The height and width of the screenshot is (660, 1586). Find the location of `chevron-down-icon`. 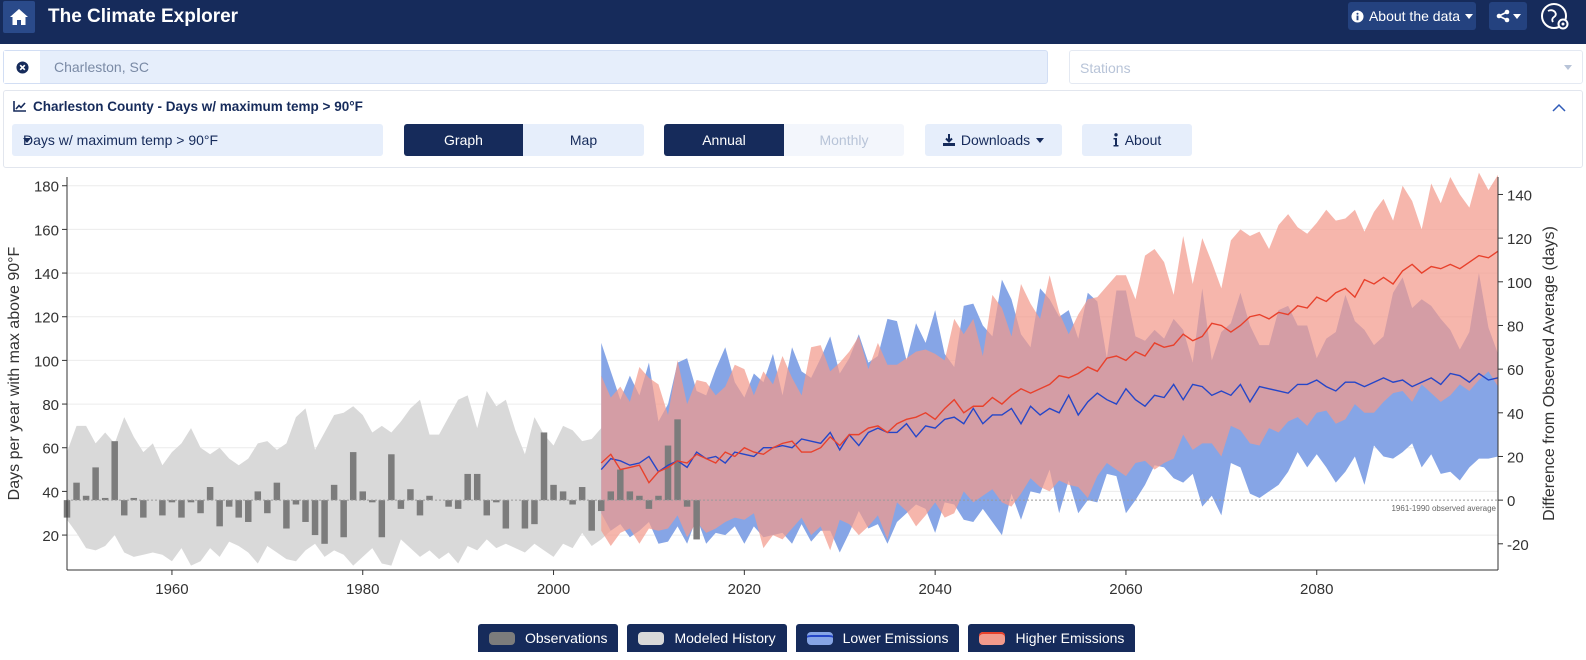

chevron-down-icon is located at coordinates (1568, 67).